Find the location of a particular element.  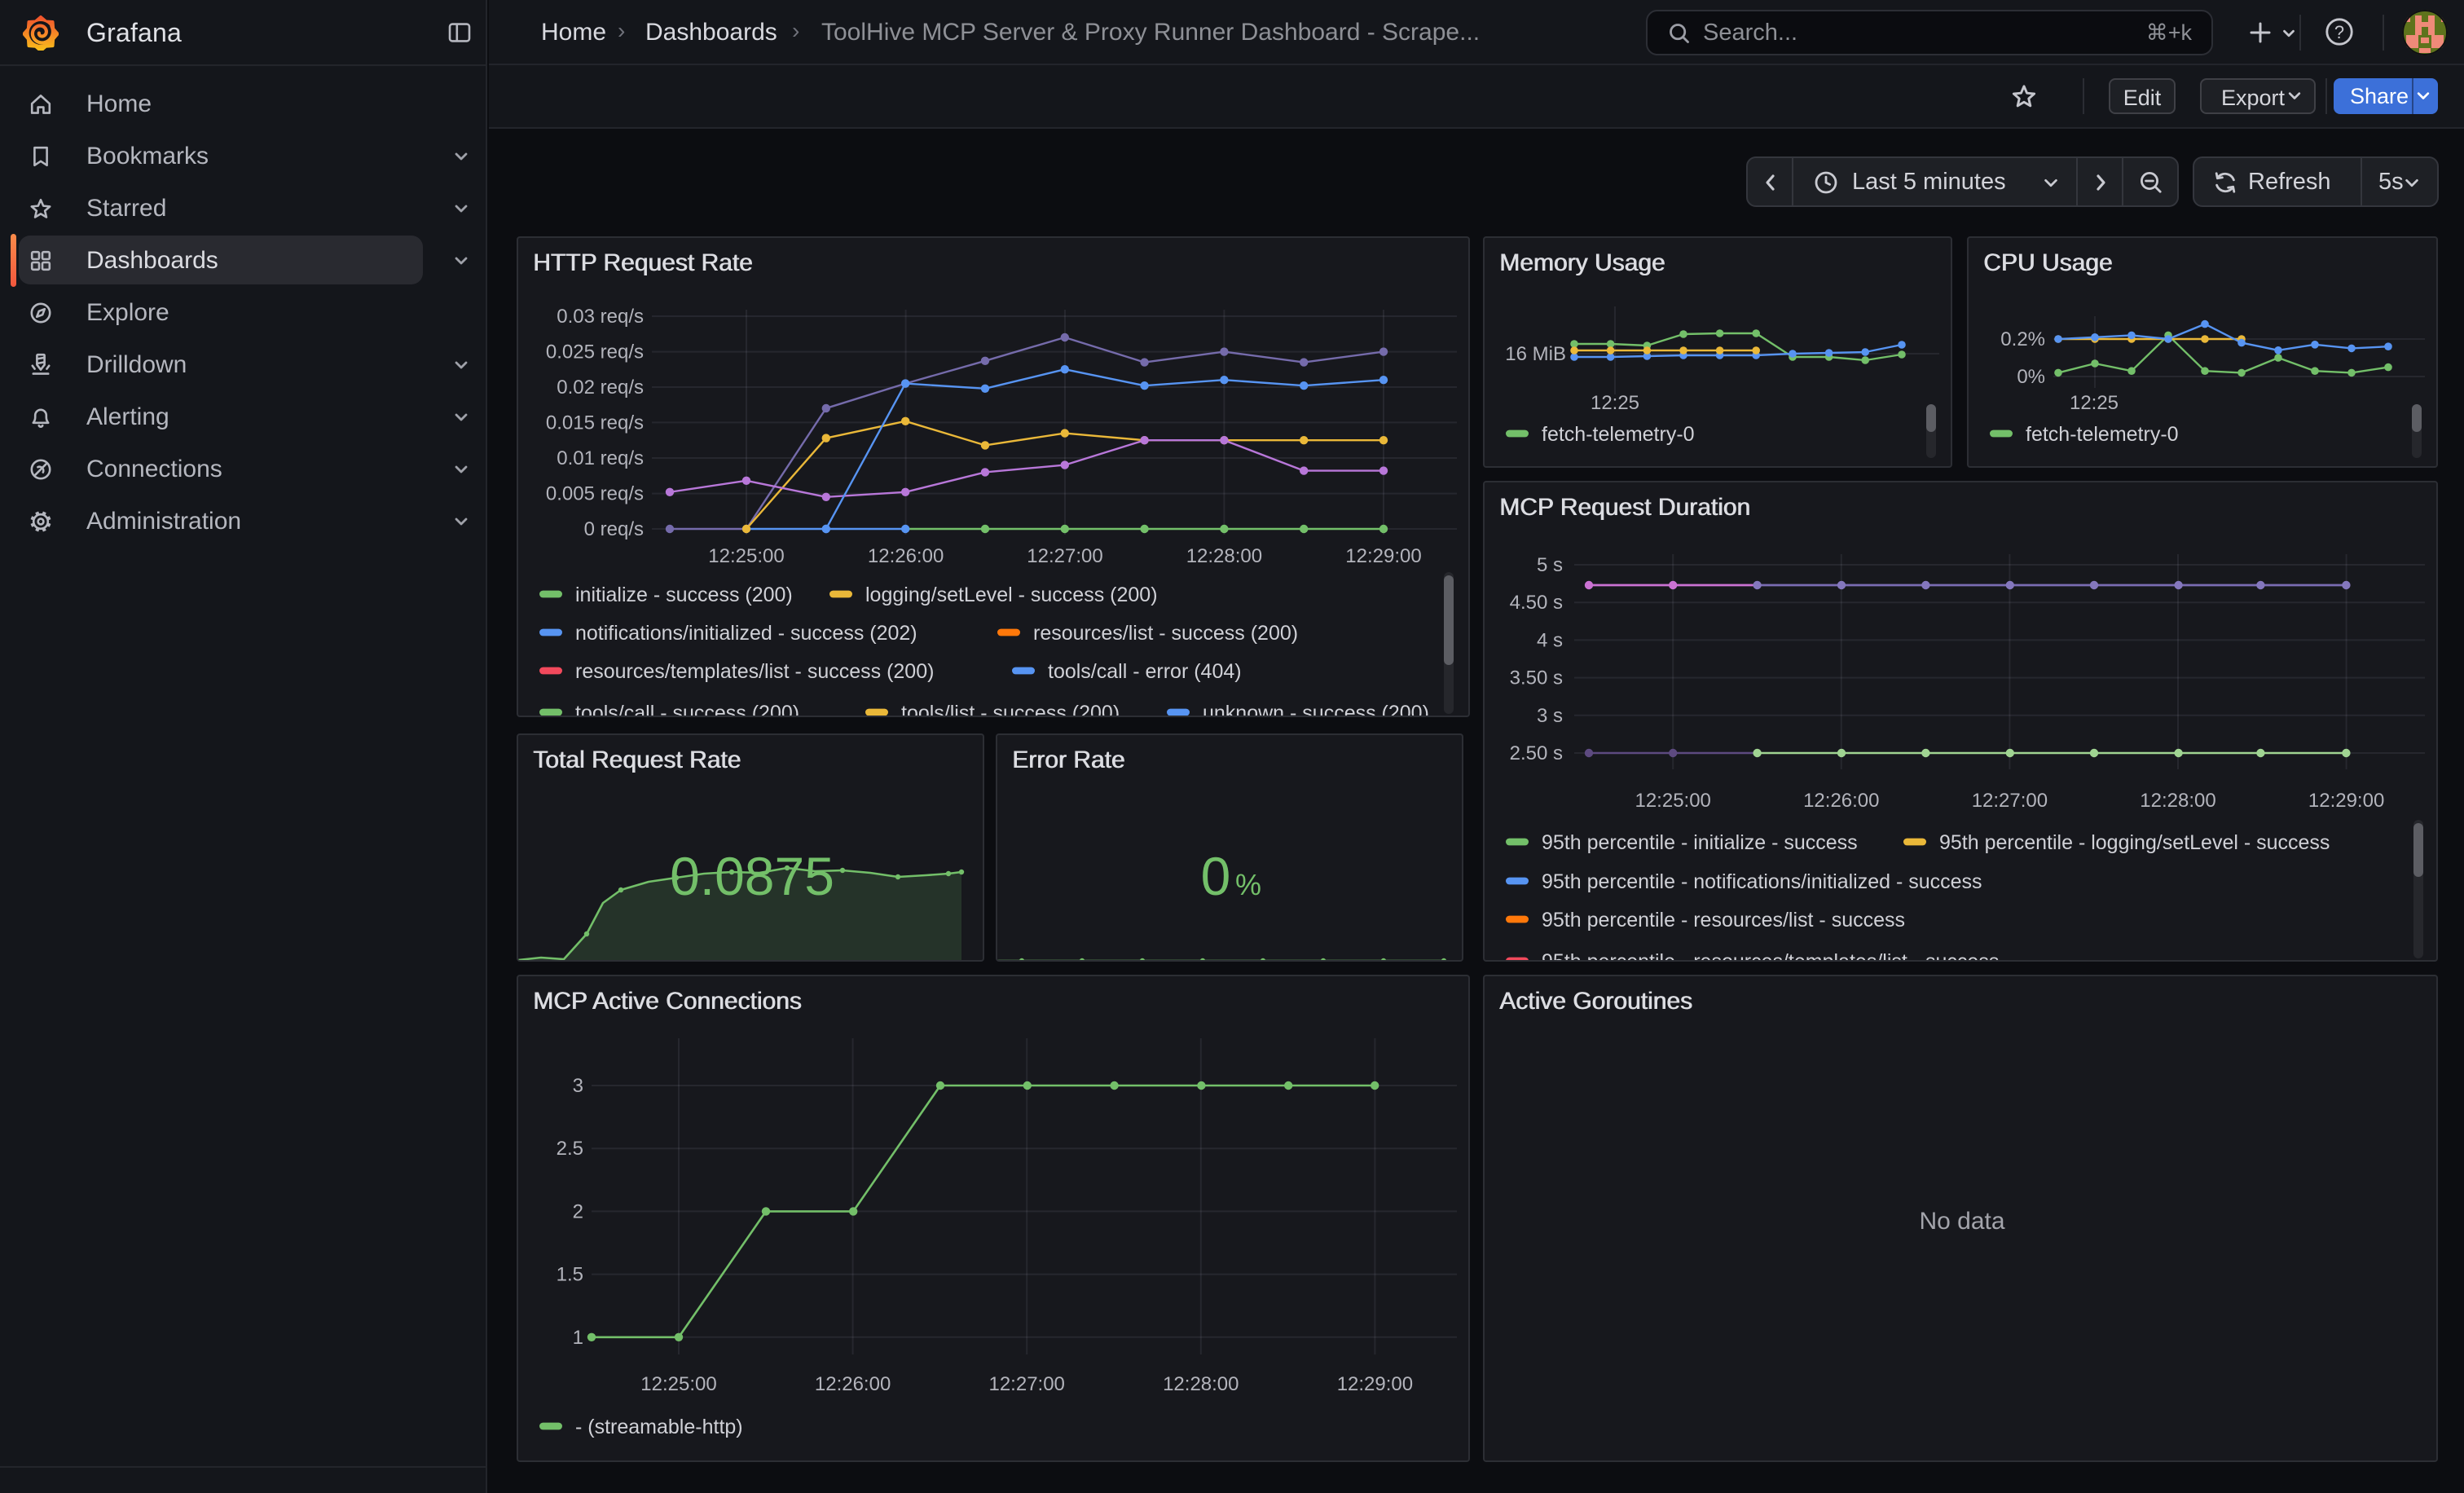

svg-text: 0.015 req/s is located at coordinates (595, 423).